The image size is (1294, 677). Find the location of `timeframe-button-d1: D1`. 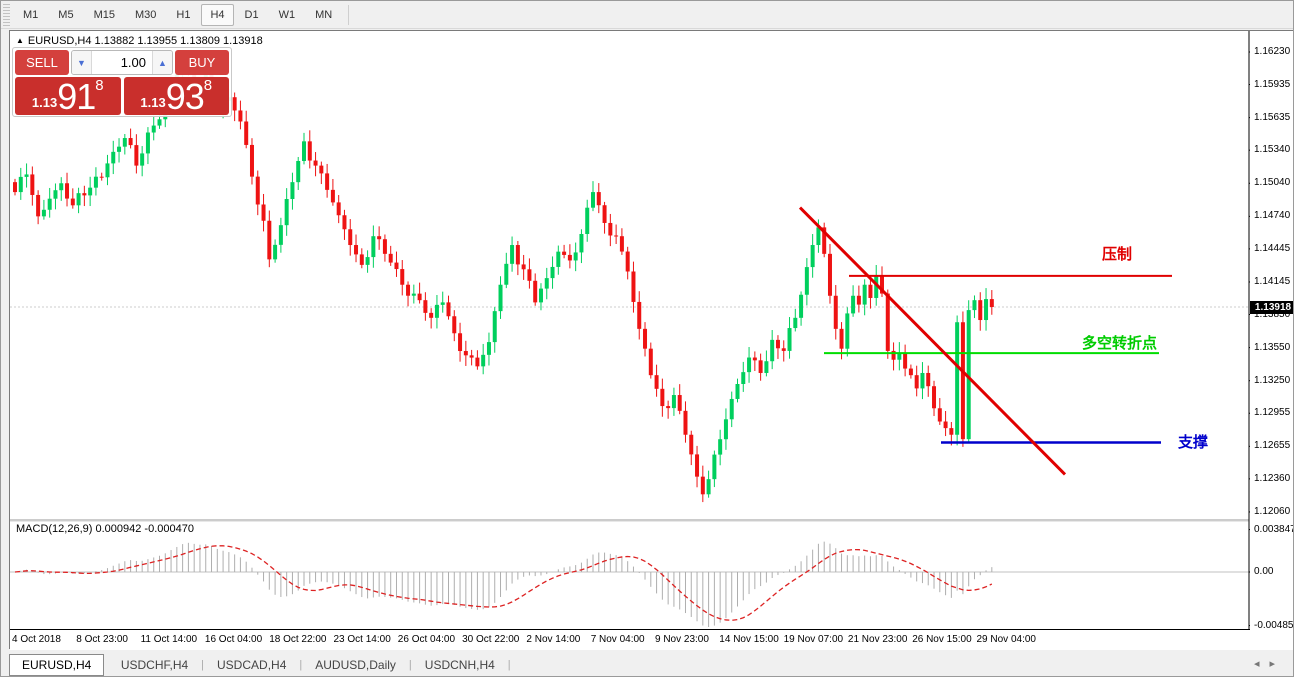

timeframe-button-d1: D1 is located at coordinates (251, 14).